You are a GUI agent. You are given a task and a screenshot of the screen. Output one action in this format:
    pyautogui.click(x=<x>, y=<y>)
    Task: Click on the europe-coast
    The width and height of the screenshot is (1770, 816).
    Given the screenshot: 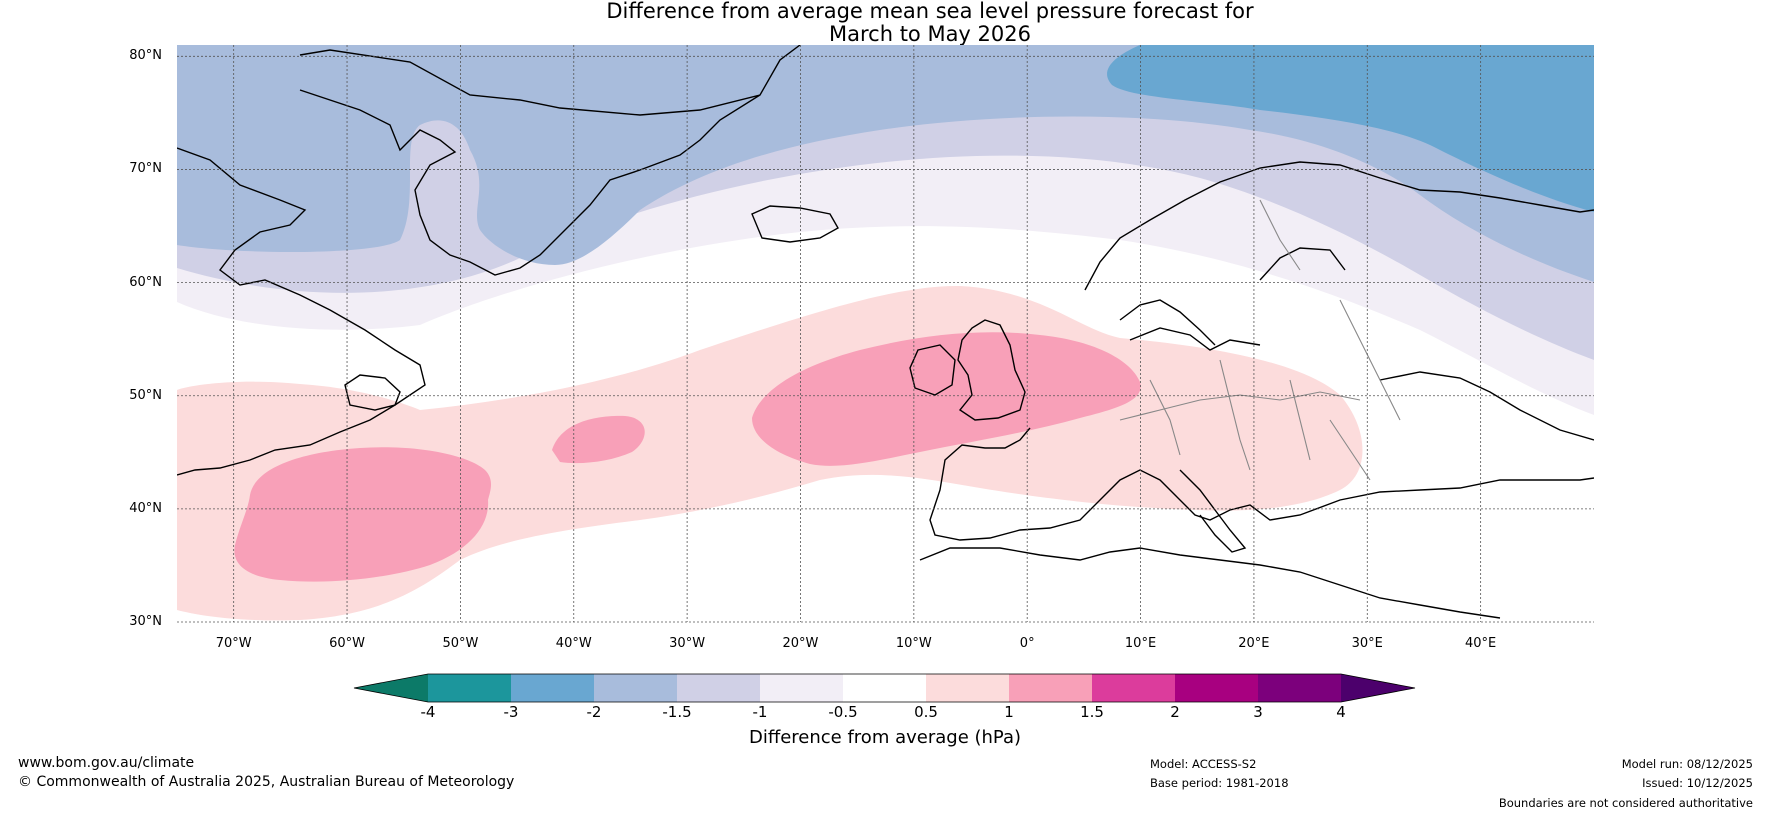 What is the action you would take?
    pyautogui.click(x=1261, y=434)
    